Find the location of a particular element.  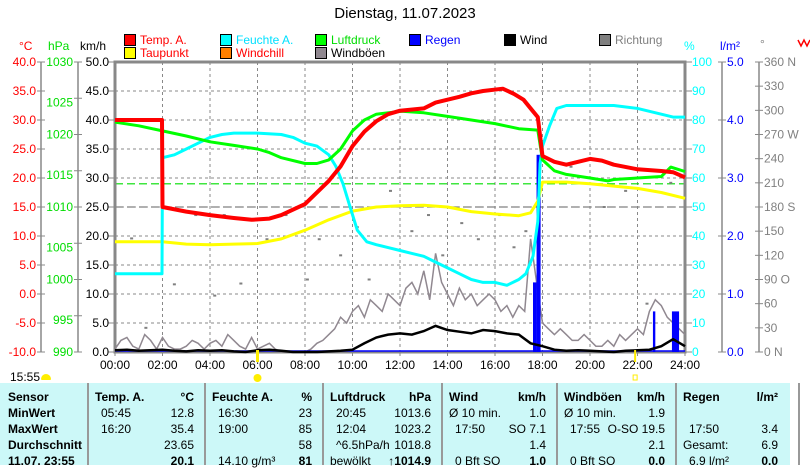

humidity-tick-label: 100 is located at coordinates (702, 62).